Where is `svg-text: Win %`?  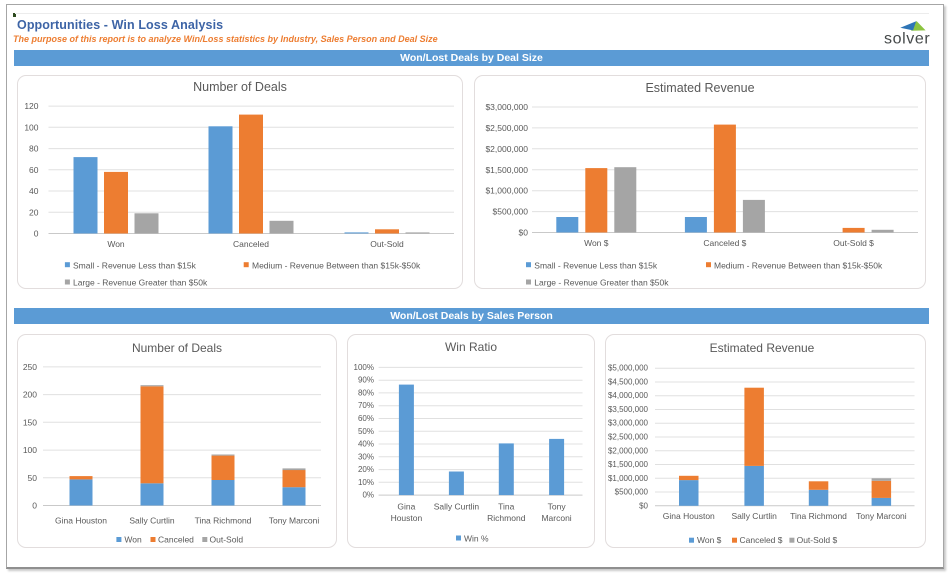
svg-text: Win % is located at coordinates (476, 539).